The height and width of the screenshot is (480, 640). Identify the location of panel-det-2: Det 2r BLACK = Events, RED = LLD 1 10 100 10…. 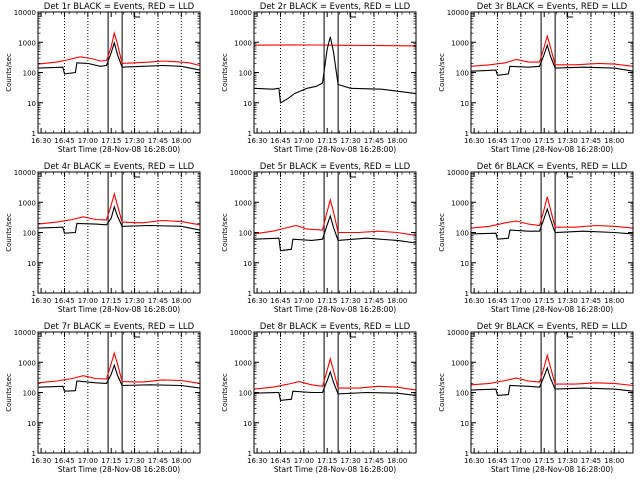
(319, 78).